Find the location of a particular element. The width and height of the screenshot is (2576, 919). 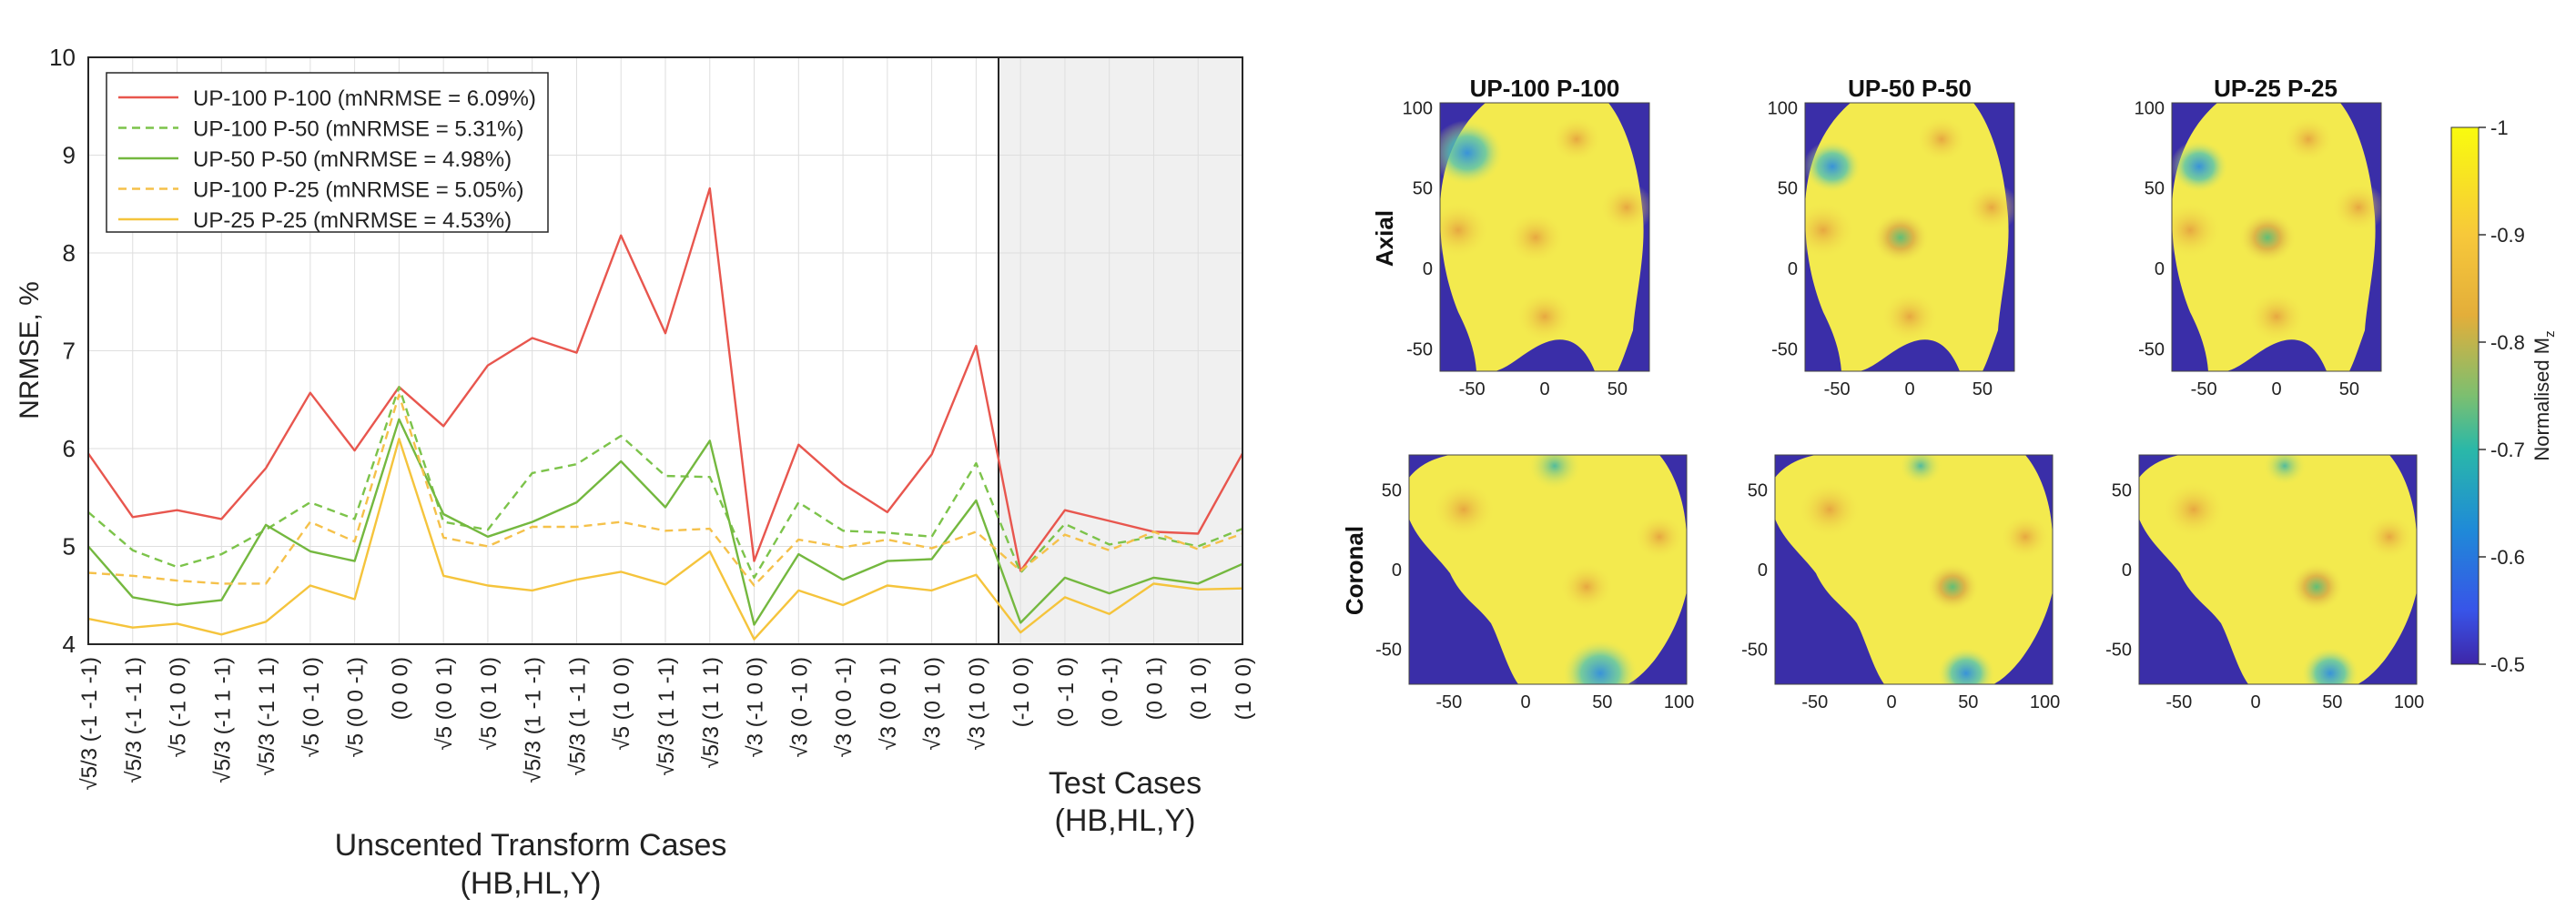

x-tick-label: √3 (-1 0 0) is located at coordinates (756, 707).